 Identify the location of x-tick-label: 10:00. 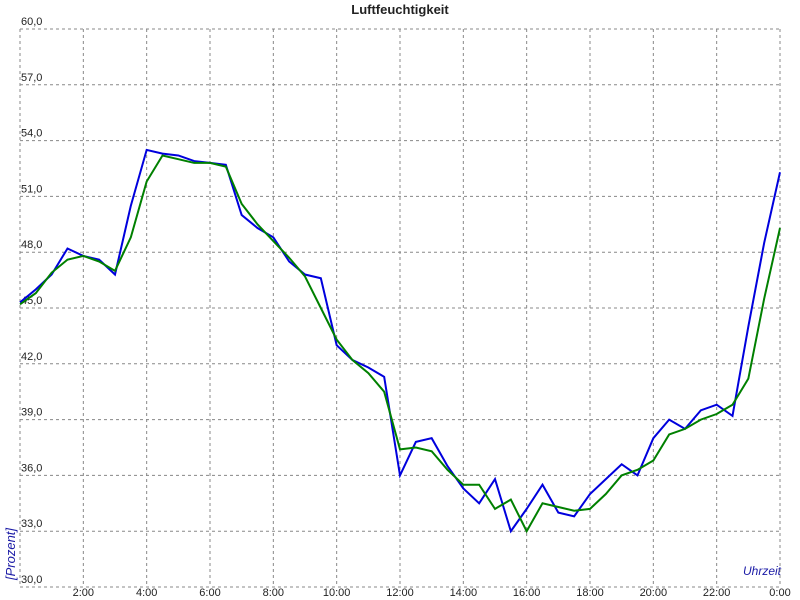
(337, 593).